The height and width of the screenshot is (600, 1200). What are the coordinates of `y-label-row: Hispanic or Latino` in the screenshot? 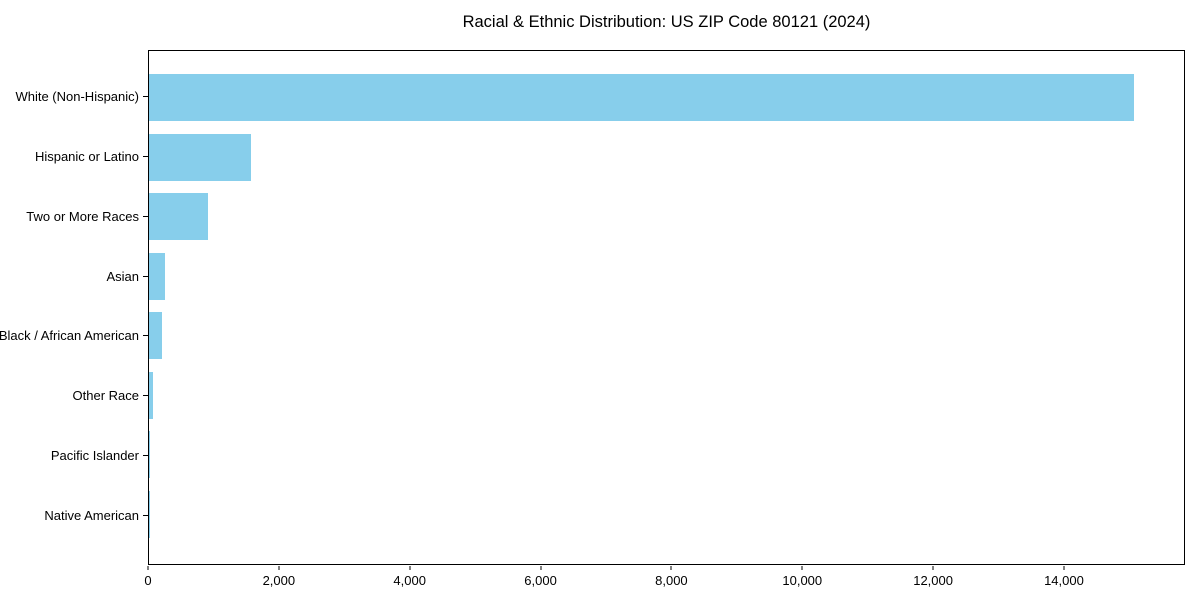 It's located at (74, 157).